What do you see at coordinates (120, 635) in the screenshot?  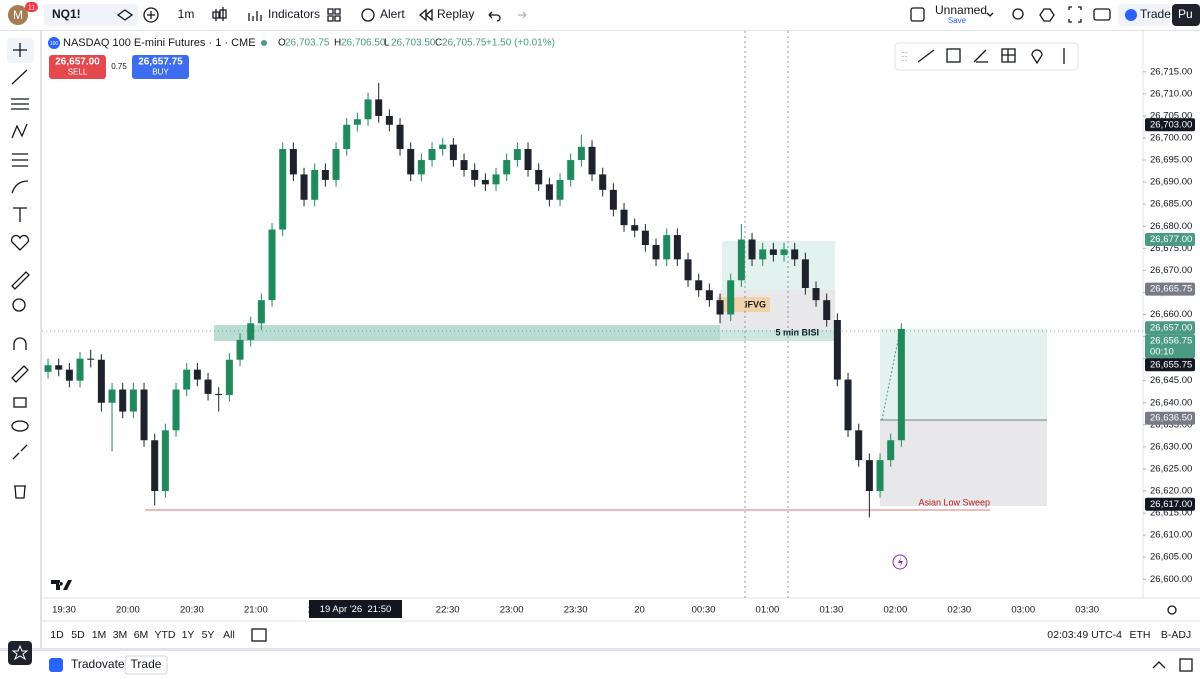 I see `range-button: 3M` at bounding box center [120, 635].